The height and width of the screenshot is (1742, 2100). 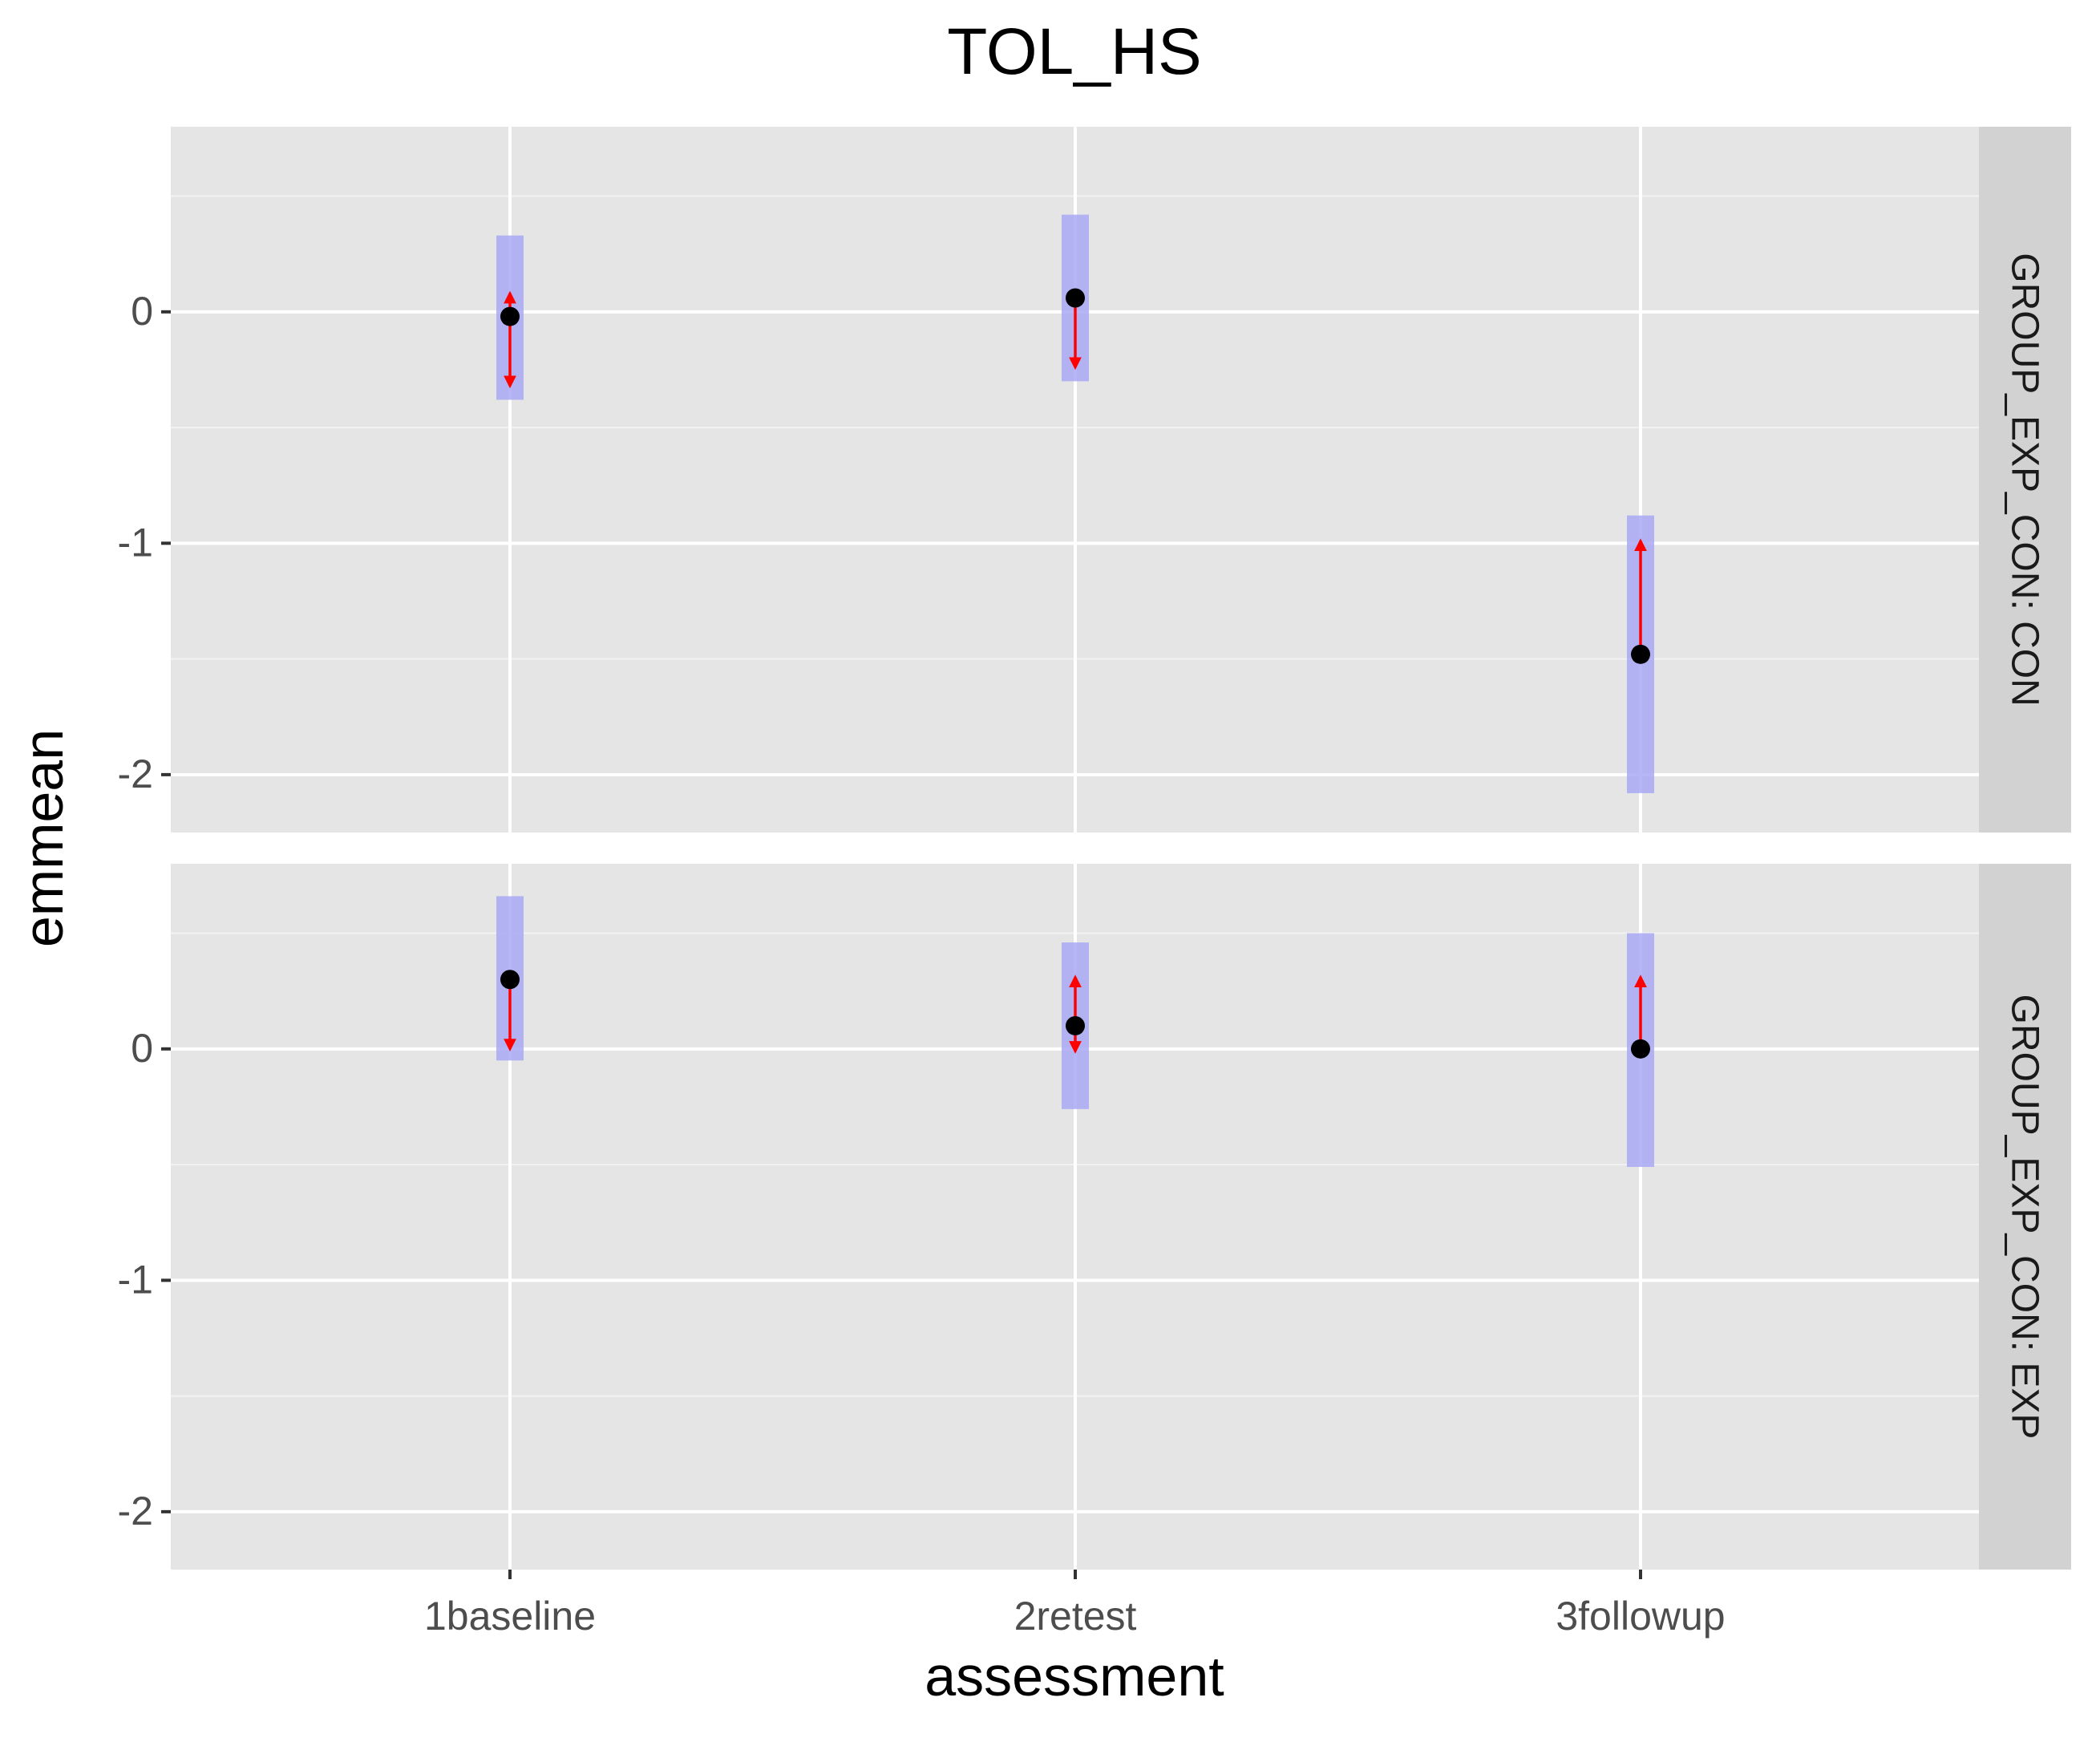 What do you see at coordinates (1074, 1676) in the screenshot?
I see `x-axis-label: assessment` at bounding box center [1074, 1676].